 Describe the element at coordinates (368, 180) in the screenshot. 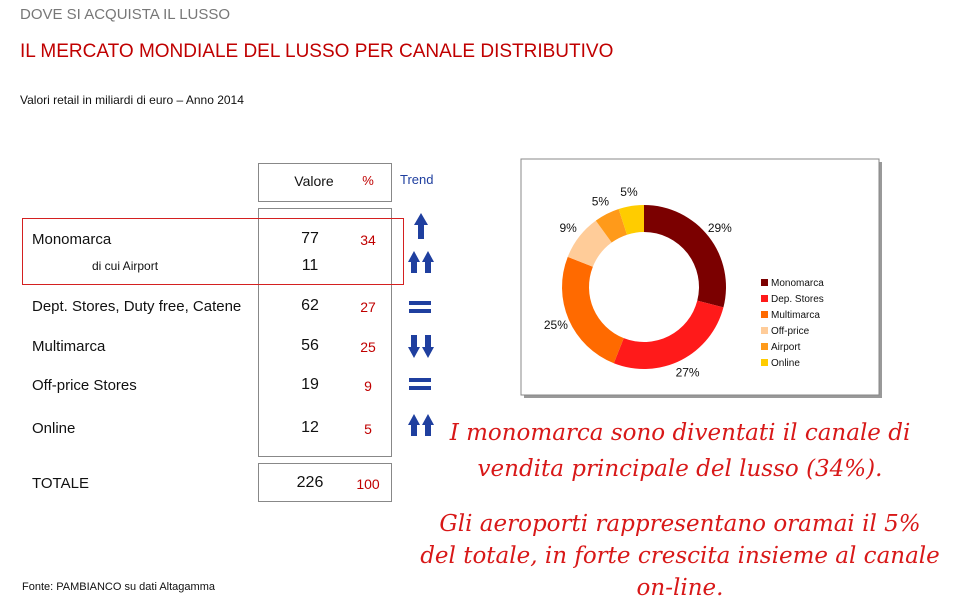

I see `column-header: %` at that location.